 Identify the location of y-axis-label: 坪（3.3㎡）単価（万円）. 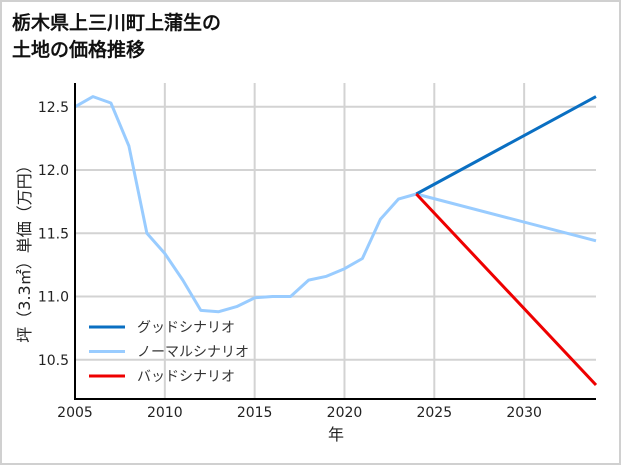
(24, 249).